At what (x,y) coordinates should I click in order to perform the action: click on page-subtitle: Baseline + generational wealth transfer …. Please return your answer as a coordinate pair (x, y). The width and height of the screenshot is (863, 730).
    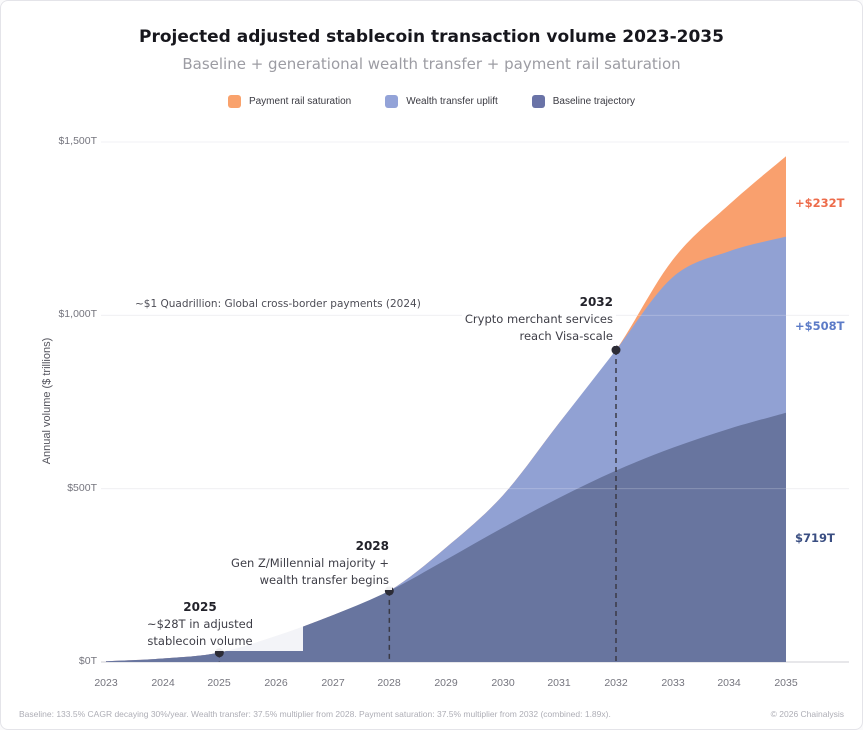
    Looking at the image, I should click on (431, 64).